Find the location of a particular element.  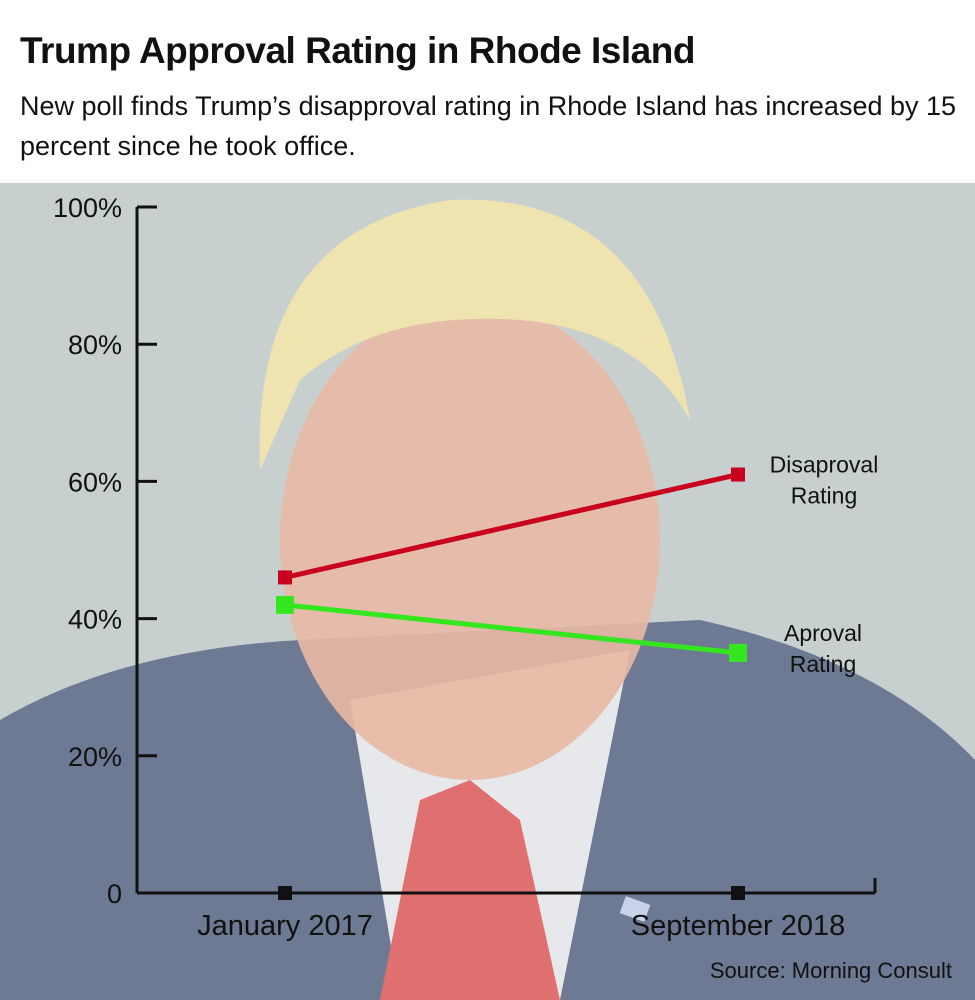

y-tick-label: 60% is located at coordinates (95, 482).